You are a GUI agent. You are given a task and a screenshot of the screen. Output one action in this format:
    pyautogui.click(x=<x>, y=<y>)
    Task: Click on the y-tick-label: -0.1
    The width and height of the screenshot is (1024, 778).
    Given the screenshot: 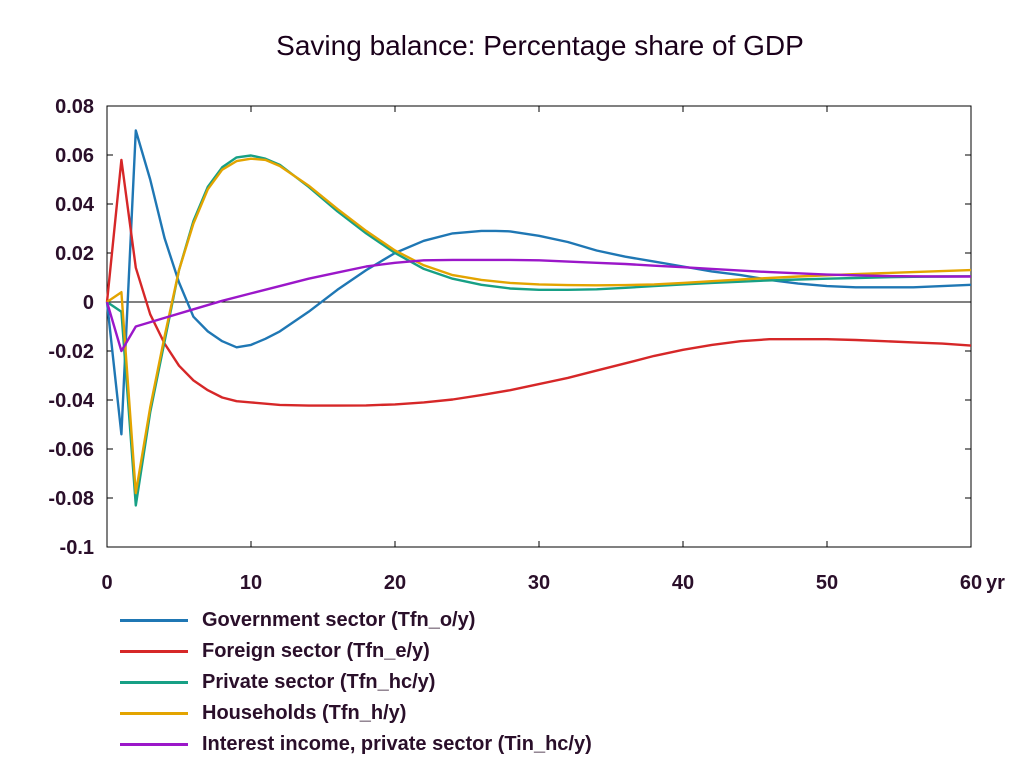 What is the action you would take?
    pyautogui.click(x=77, y=548)
    